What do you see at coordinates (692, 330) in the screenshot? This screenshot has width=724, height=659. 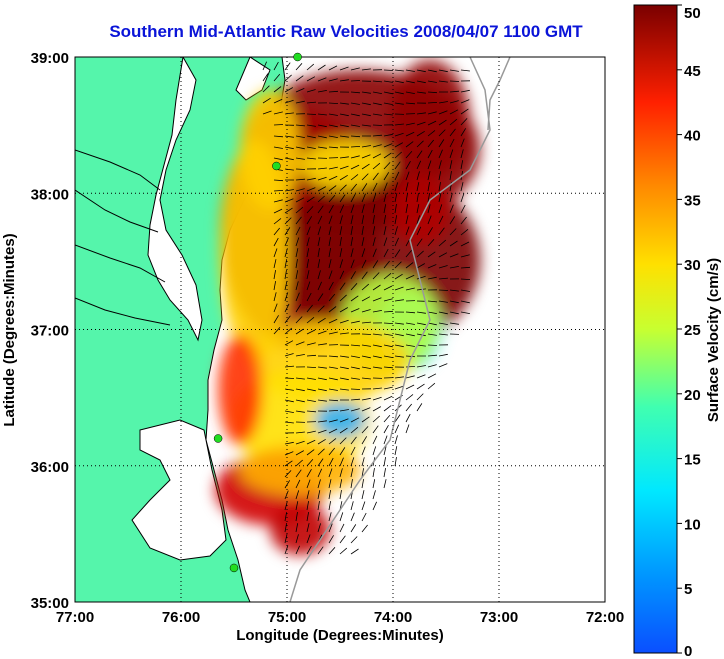 I see `colorbar-tick-label: 25` at bounding box center [692, 330].